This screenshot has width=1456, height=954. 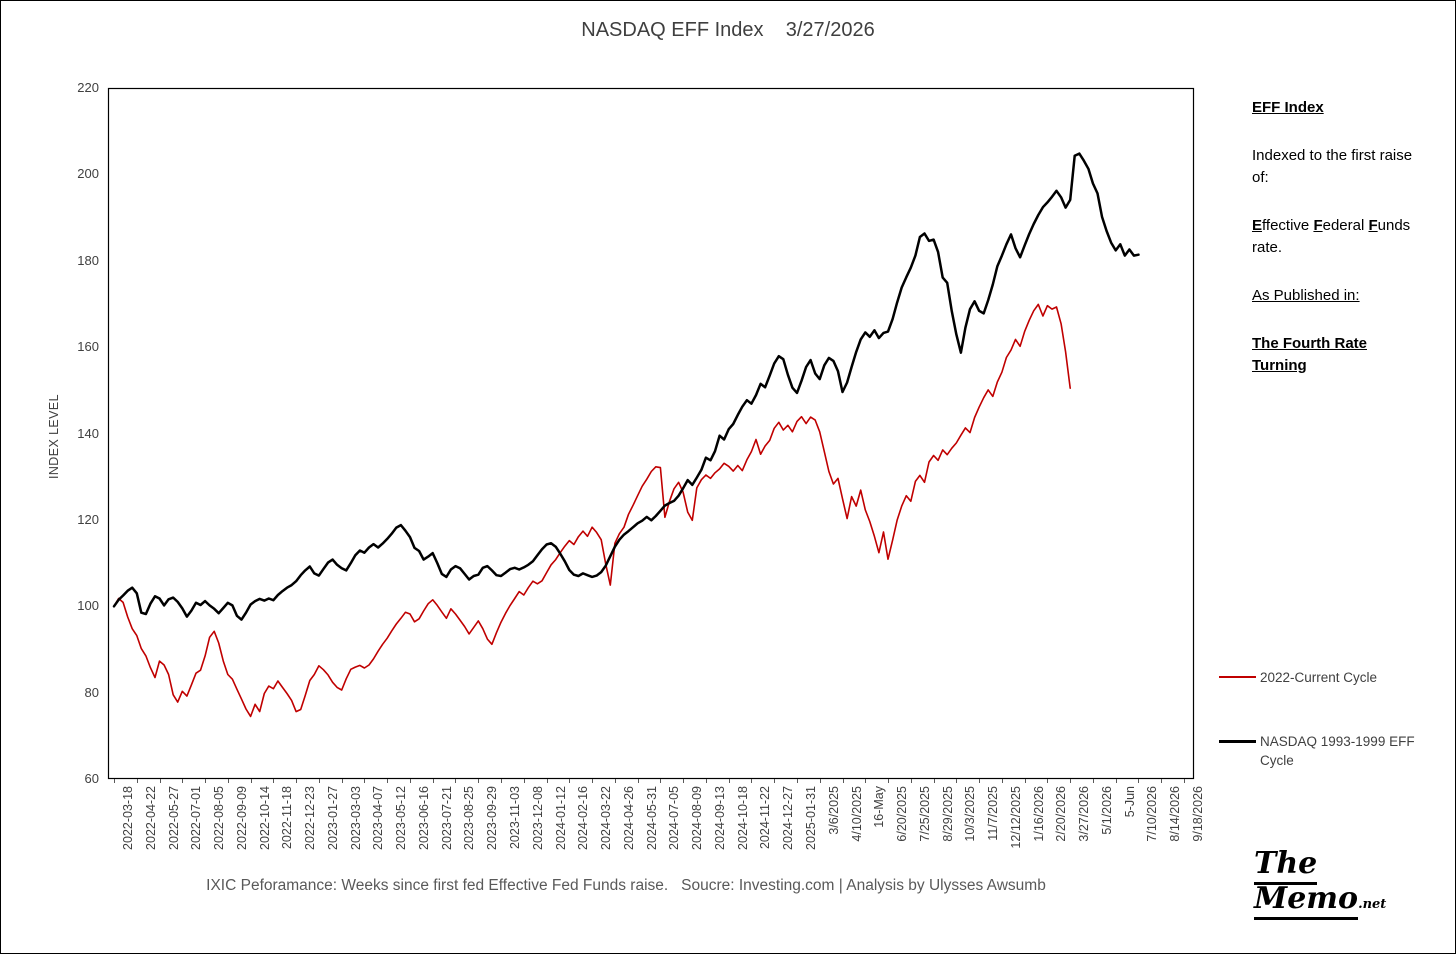 I want to click on x-tick-label: 9/18/2026, so click(x=1198, y=814).